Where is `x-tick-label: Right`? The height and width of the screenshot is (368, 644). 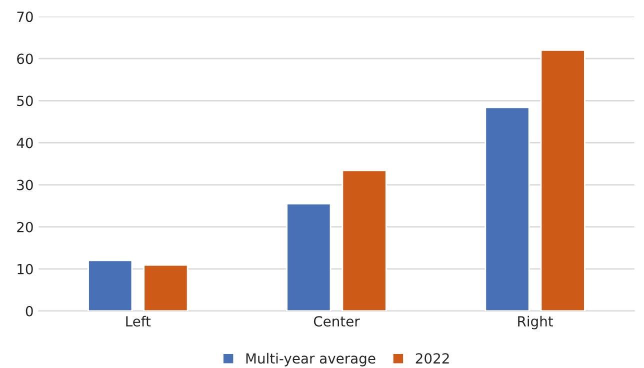
x-tick-label: Right is located at coordinates (536, 323).